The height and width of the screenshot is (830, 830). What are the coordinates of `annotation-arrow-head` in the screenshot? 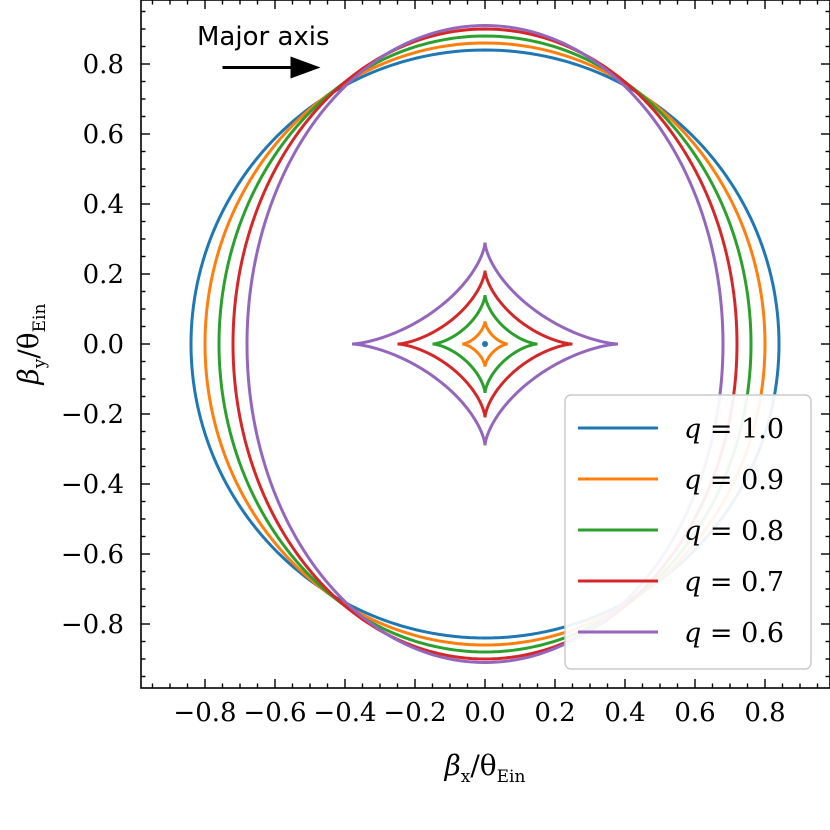 It's located at (305, 67).